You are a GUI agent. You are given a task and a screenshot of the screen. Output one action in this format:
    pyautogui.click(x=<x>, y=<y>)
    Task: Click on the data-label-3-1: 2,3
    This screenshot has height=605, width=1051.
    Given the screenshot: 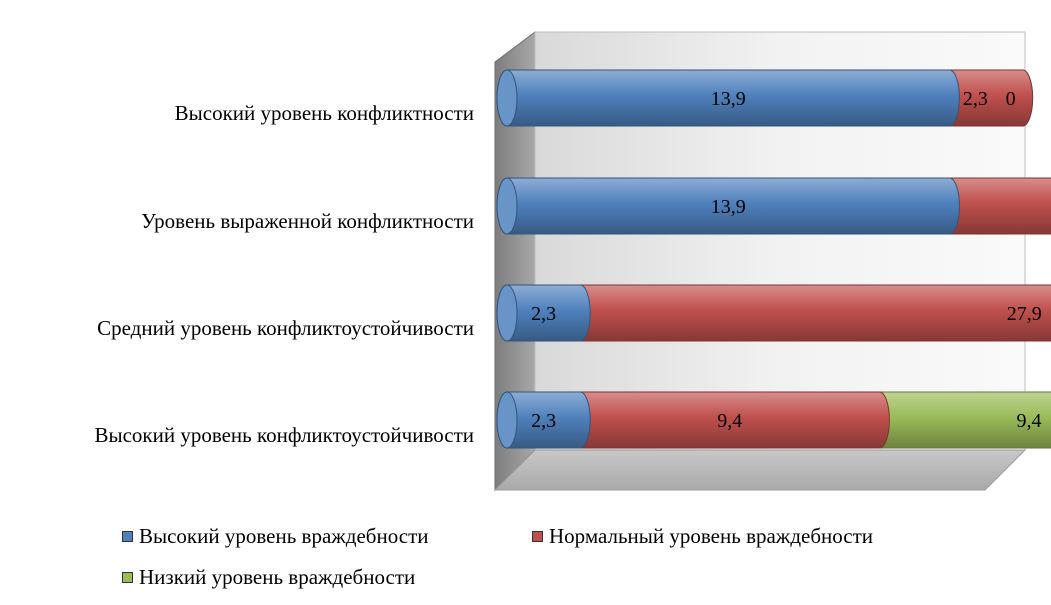 What is the action you would take?
    pyautogui.click(x=543, y=314)
    